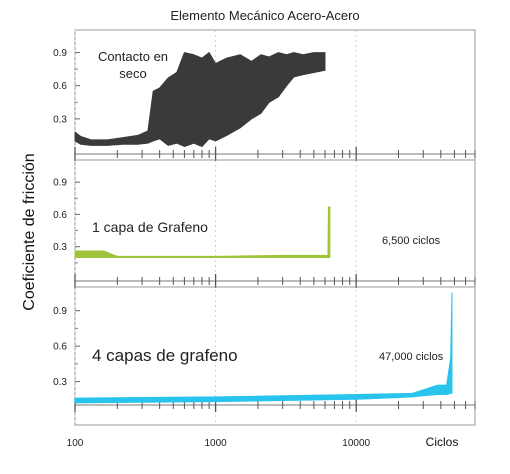  What do you see at coordinates (133, 56) in the screenshot?
I see `panel-annotation: Contacto en` at bounding box center [133, 56].